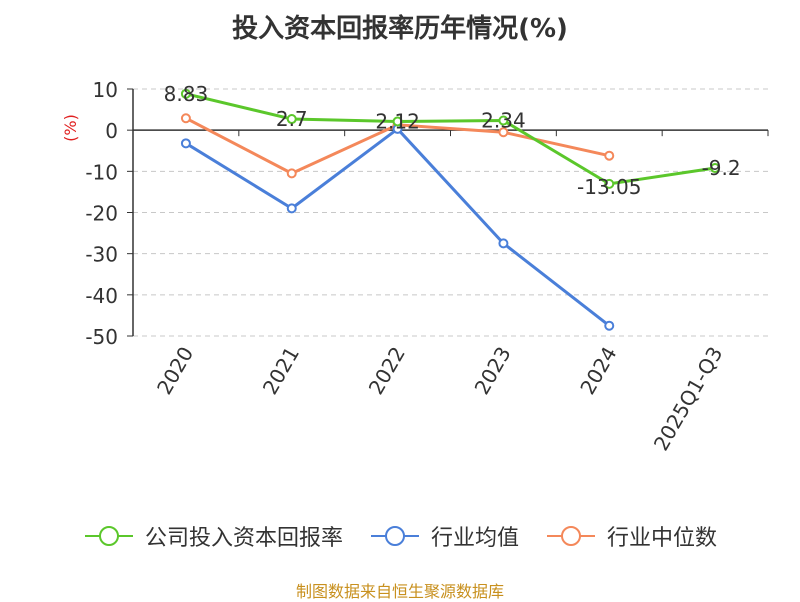 This screenshot has height=602, width=800. What do you see at coordinates (101, 214) in the screenshot?
I see `y-tick-label-3: -20` at bounding box center [101, 214].